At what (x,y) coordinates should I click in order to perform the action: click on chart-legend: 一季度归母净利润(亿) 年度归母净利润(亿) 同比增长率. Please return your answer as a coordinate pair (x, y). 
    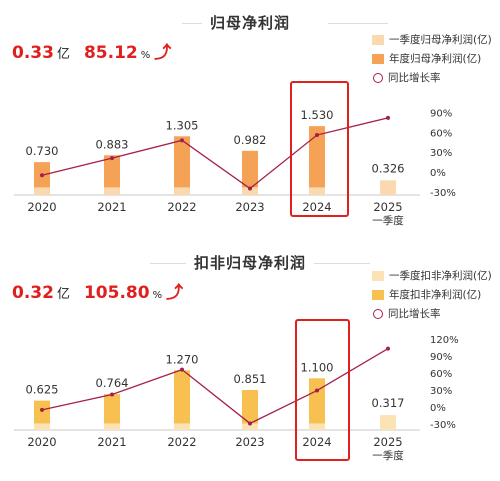
    Looking at the image, I should click on (432, 58).